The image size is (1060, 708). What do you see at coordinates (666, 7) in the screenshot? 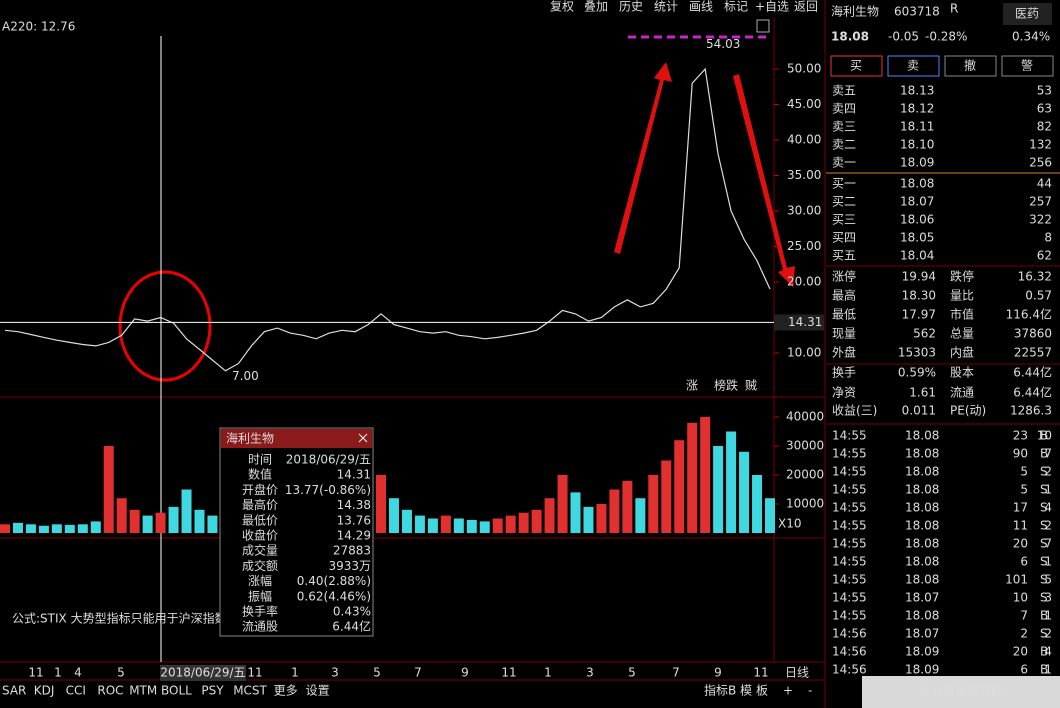
I see `toolbar-button: 统计` at bounding box center [666, 7].